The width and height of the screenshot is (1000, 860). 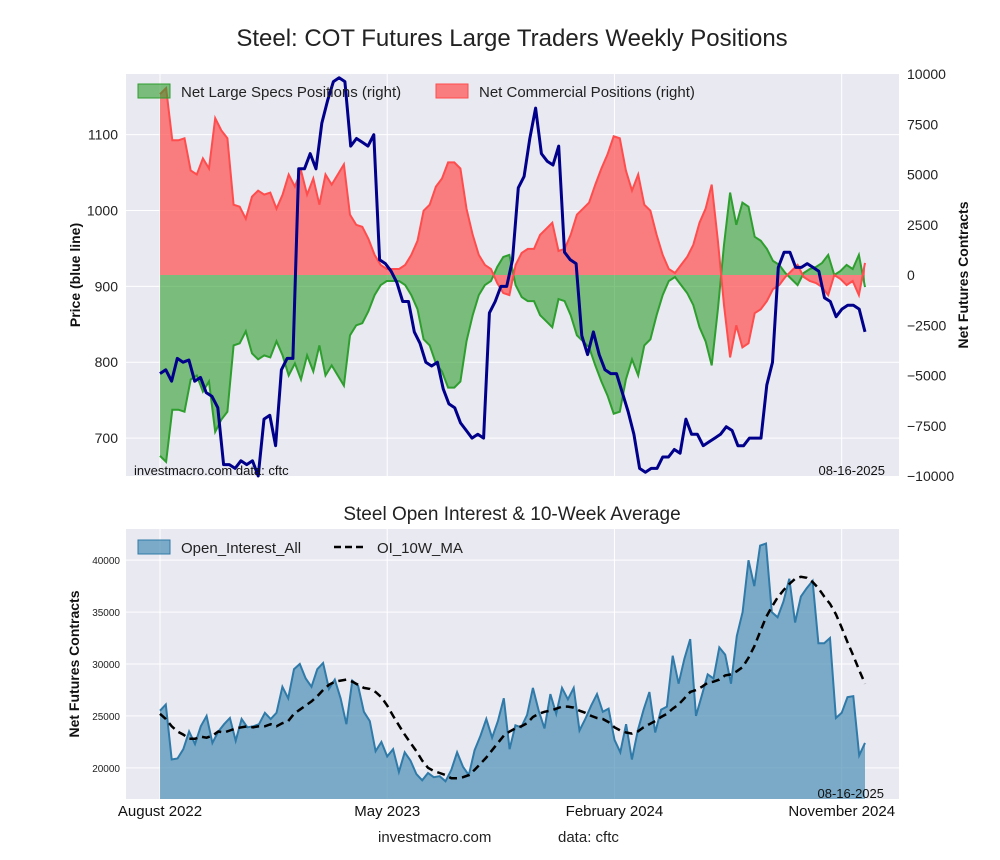 What do you see at coordinates (107, 362) in the screenshot?
I see `price-tick-label: 800` at bounding box center [107, 362].